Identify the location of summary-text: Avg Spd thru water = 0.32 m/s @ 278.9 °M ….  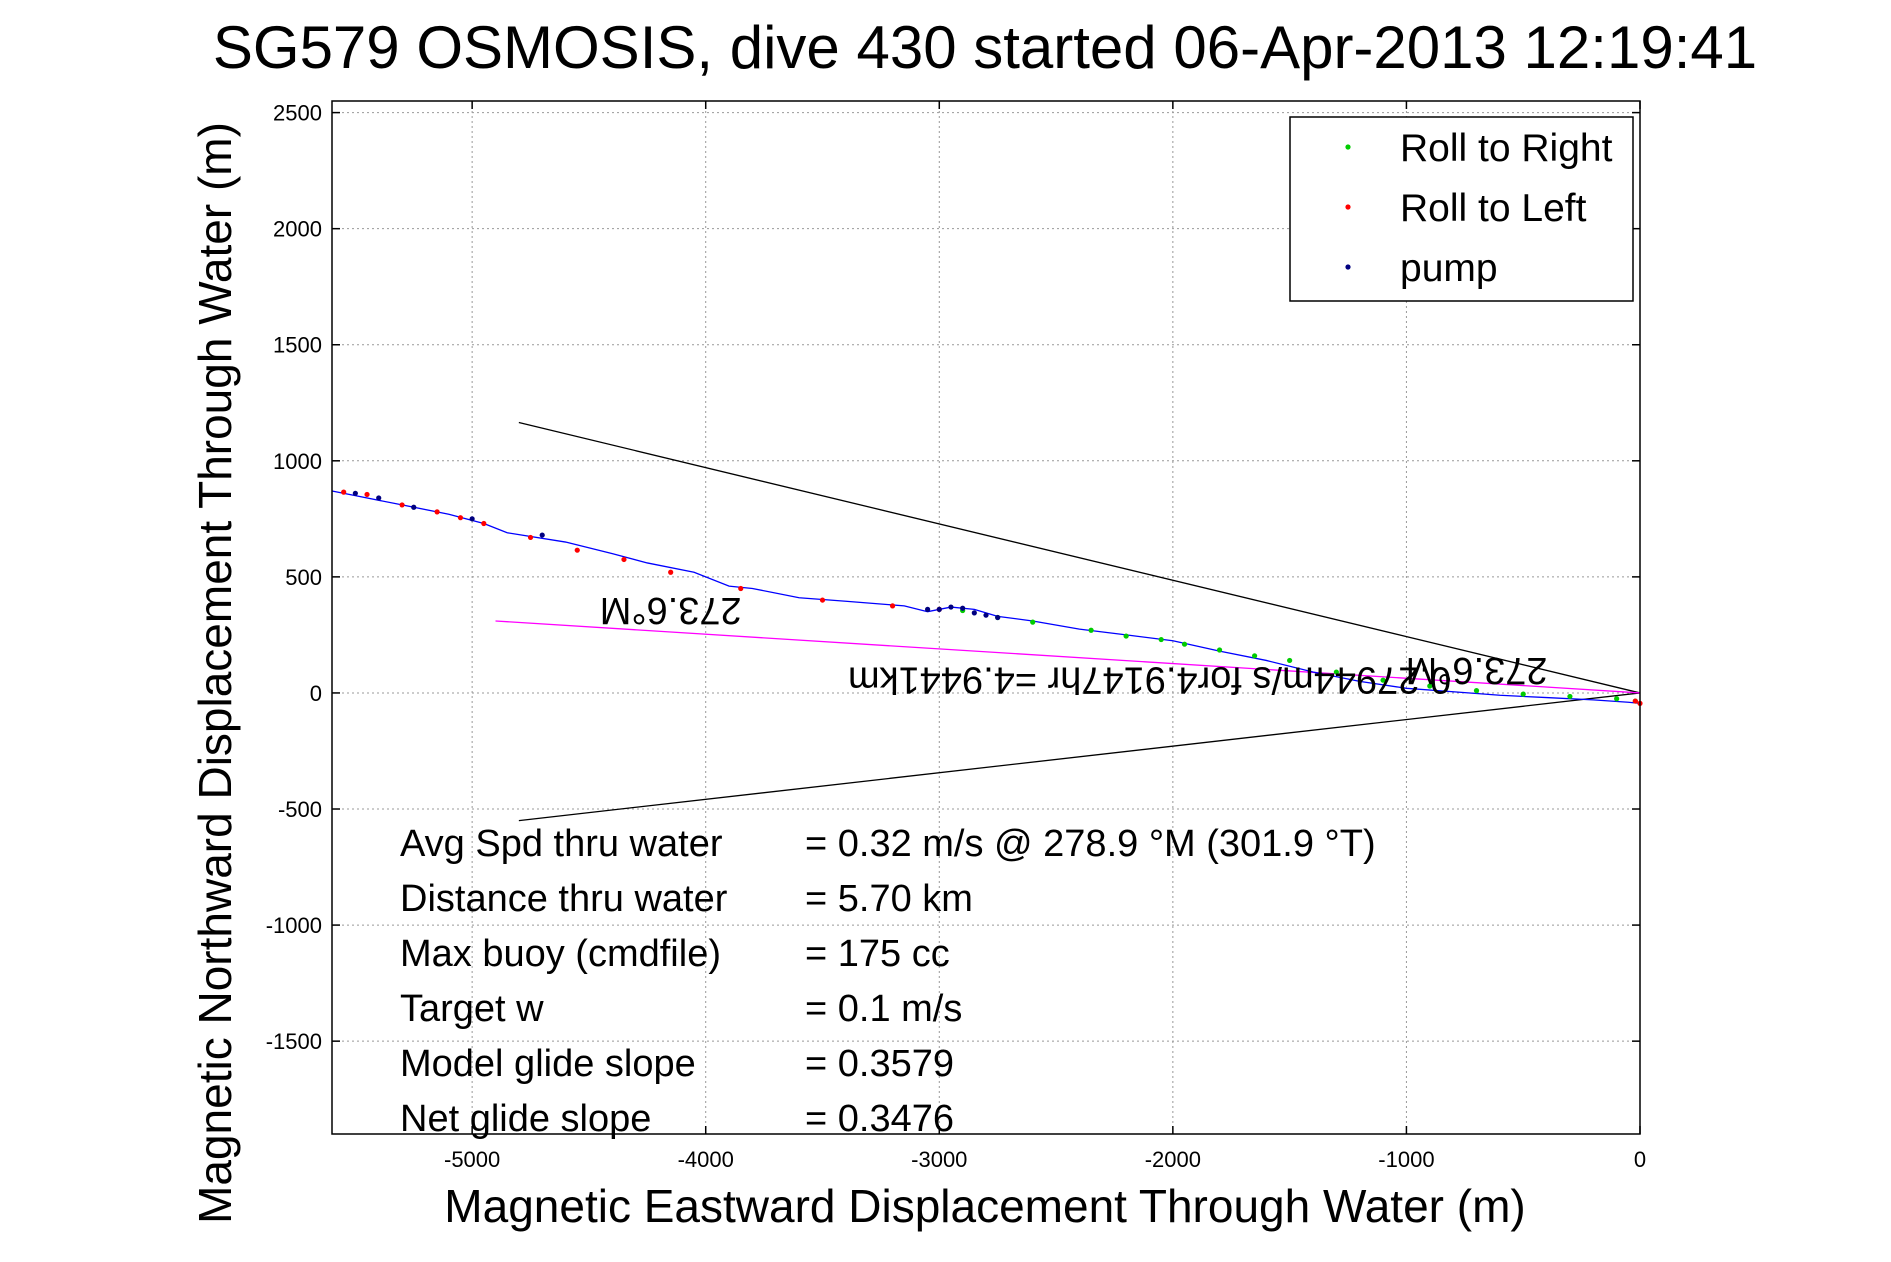
(888, 981).